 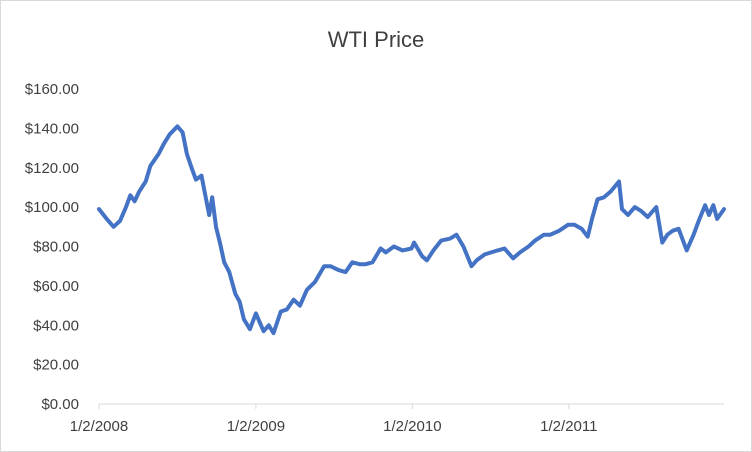 What do you see at coordinates (568, 426) in the screenshot?
I see `x-tick-label: 1/2/2011` at bounding box center [568, 426].